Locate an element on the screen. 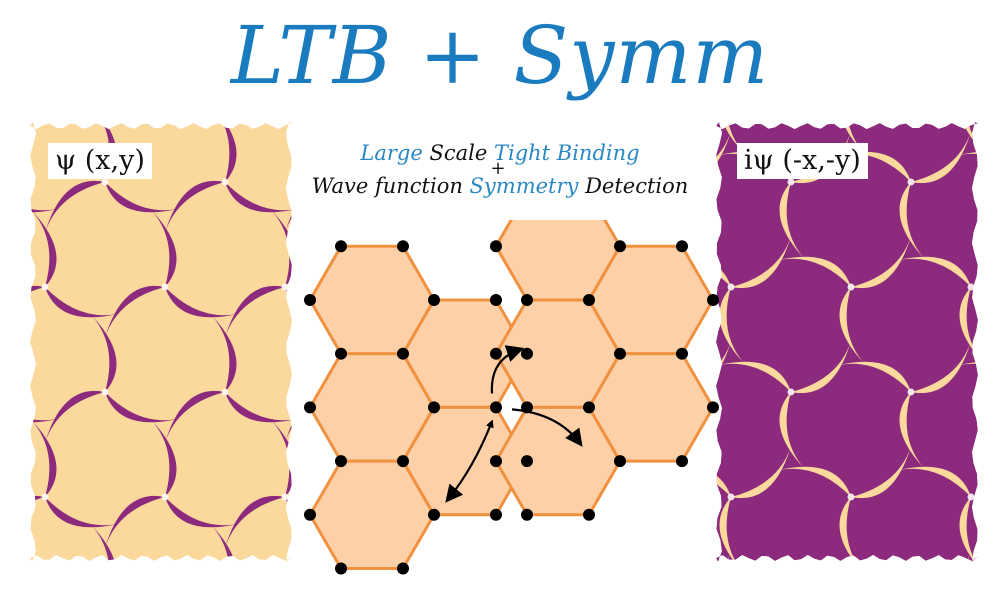  panel-label-right: iψ (-x,-y) is located at coordinates (802, 161).